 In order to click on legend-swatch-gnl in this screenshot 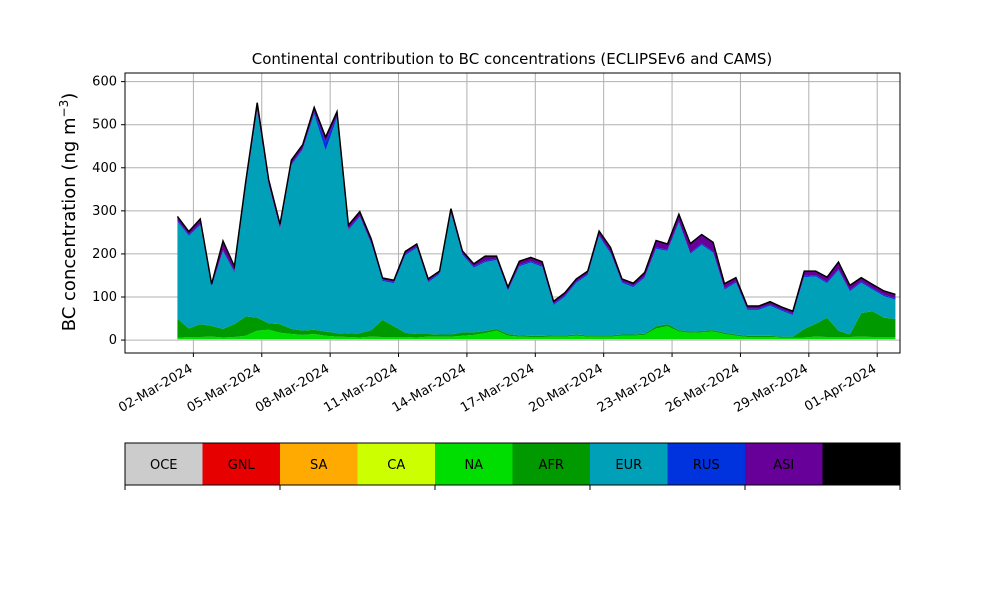, I will do `click(241, 464)`.